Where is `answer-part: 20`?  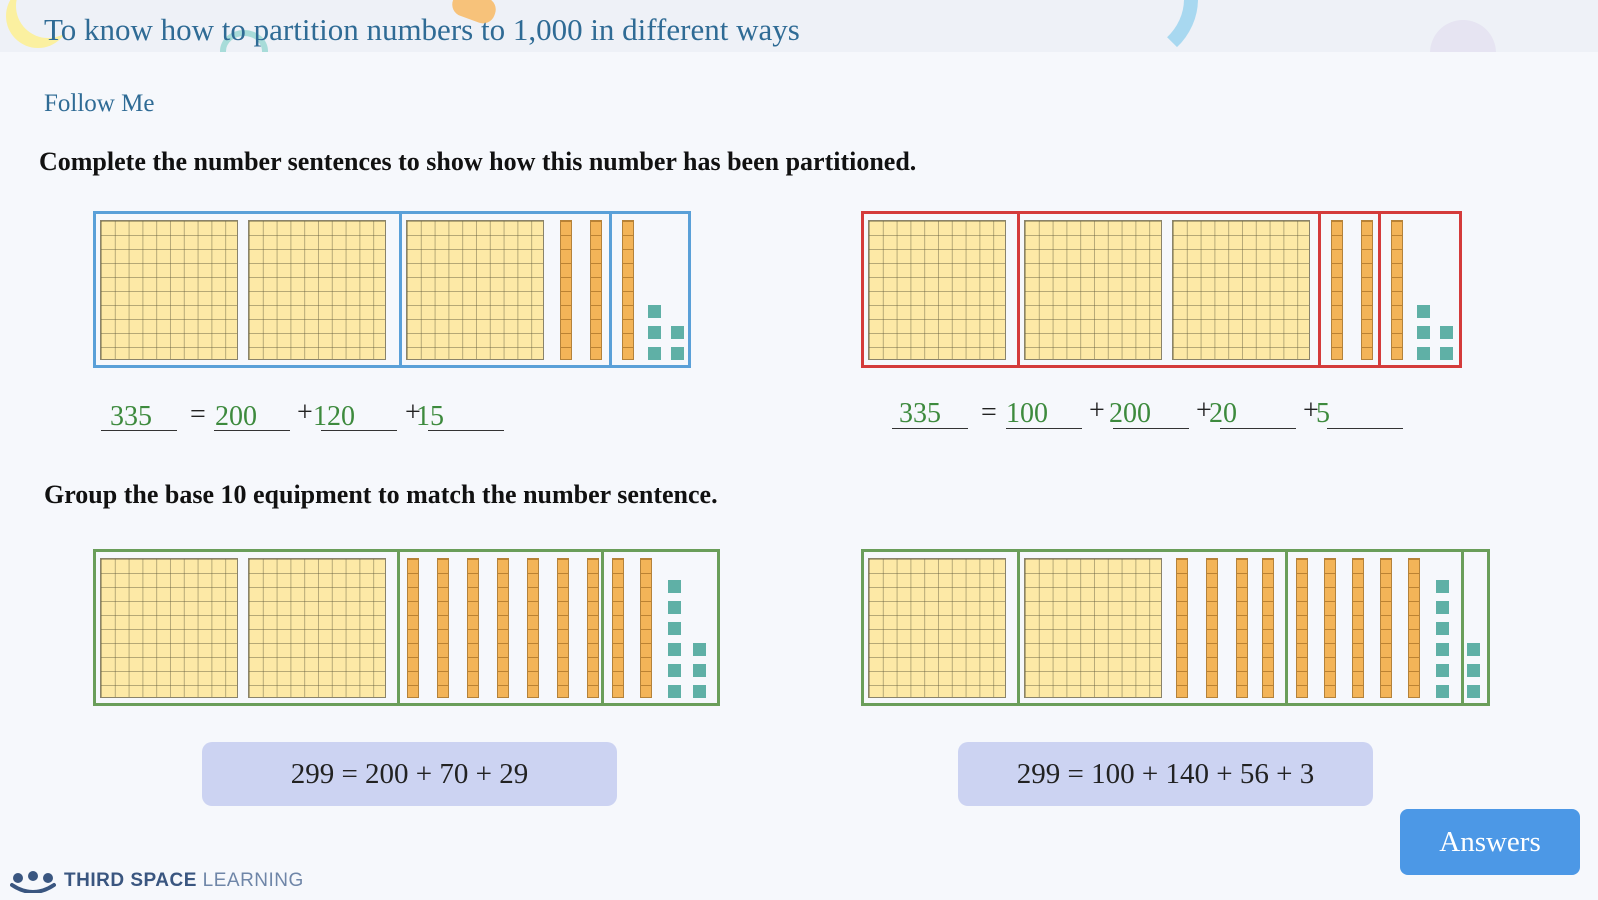 answer-part: 20 is located at coordinates (1223, 413).